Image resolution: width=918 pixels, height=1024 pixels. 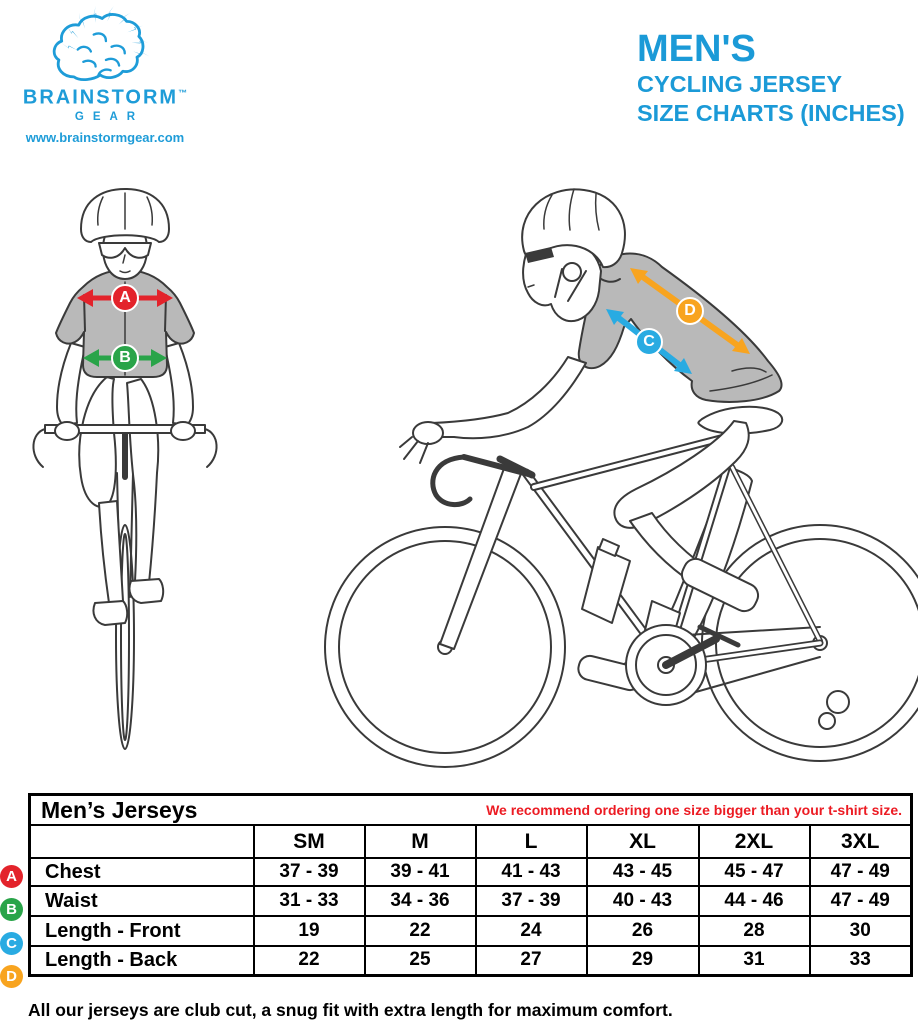 I want to click on row-label: Waist, so click(x=141, y=901).